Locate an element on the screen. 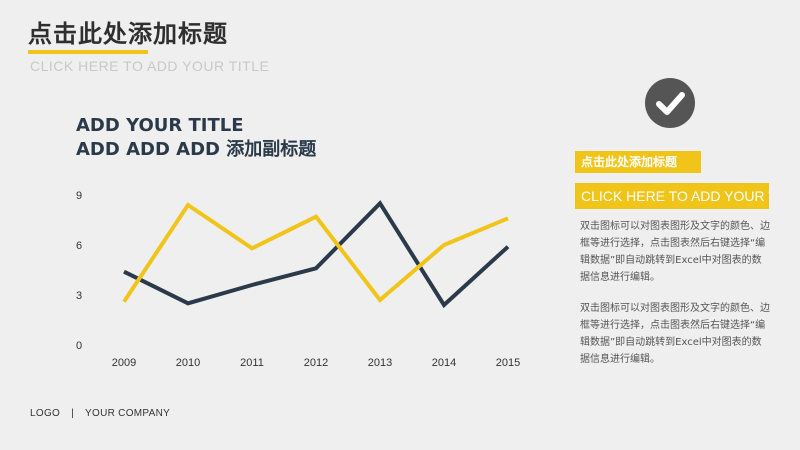 The height and width of the screenshot is (450, 800). y-tick-label: 6 is located at coordinates (79, 246).